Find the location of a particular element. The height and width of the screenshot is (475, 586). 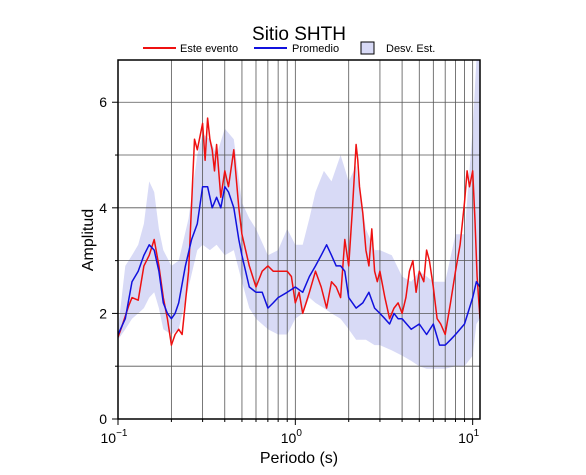

chart-title: Sitio SHTH is located at coordinates (299, 34).